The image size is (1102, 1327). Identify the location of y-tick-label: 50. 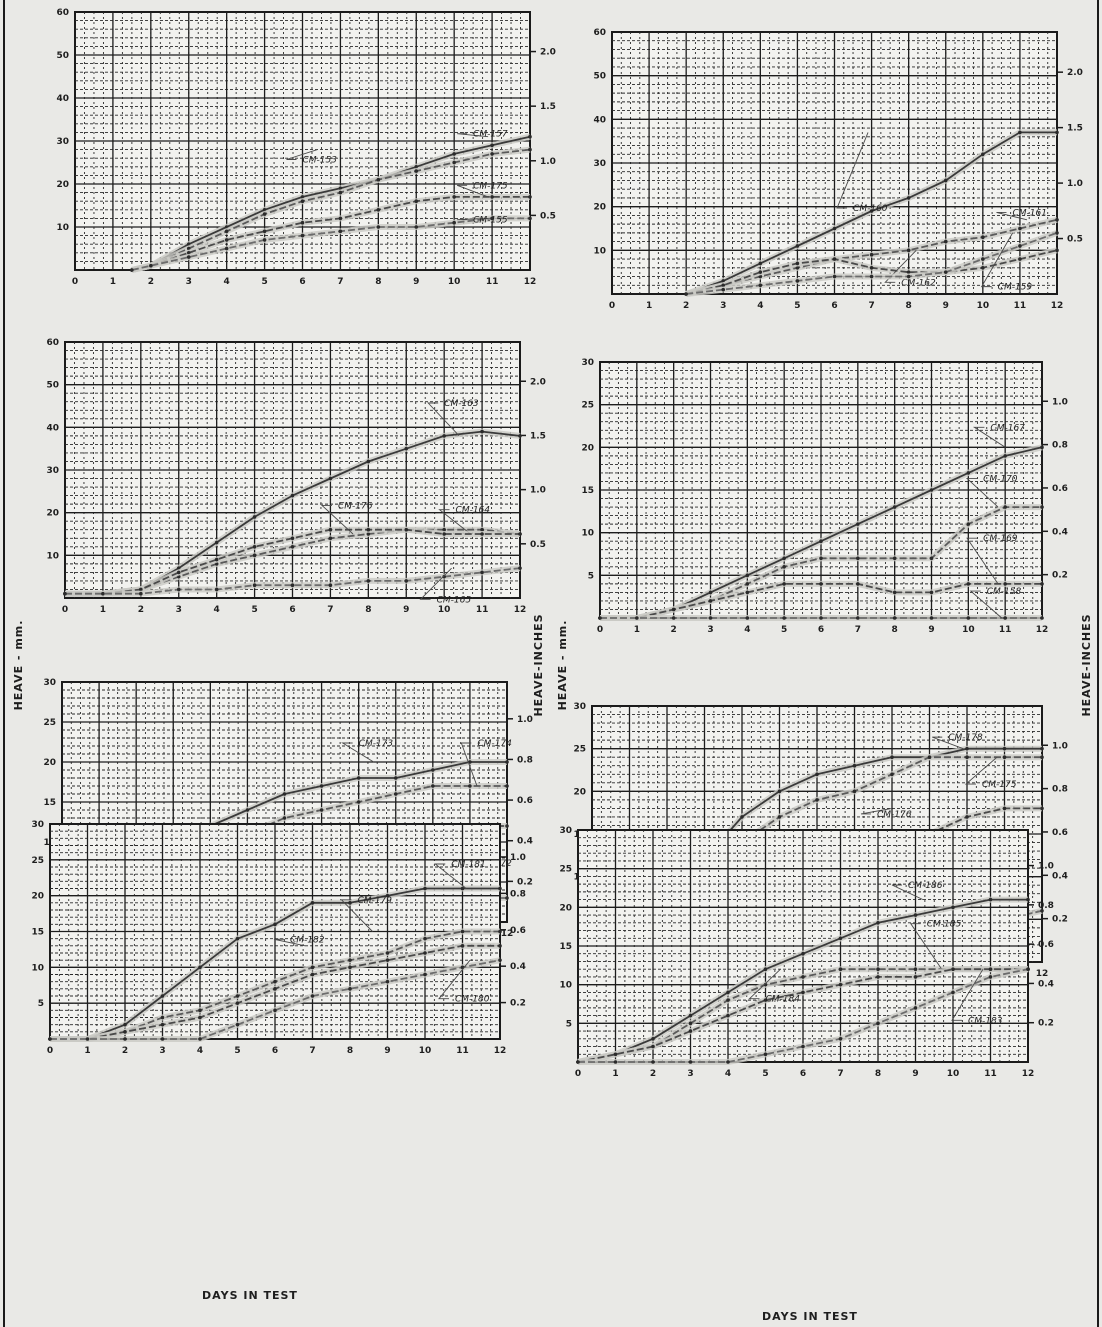
(599, 77).